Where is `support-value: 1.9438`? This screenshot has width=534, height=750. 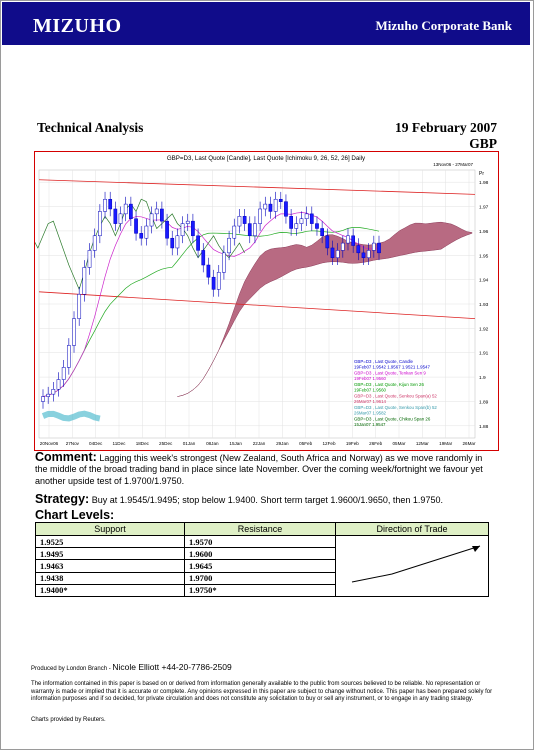 support-value: 1.9438 is located at coordinates (110, 578).